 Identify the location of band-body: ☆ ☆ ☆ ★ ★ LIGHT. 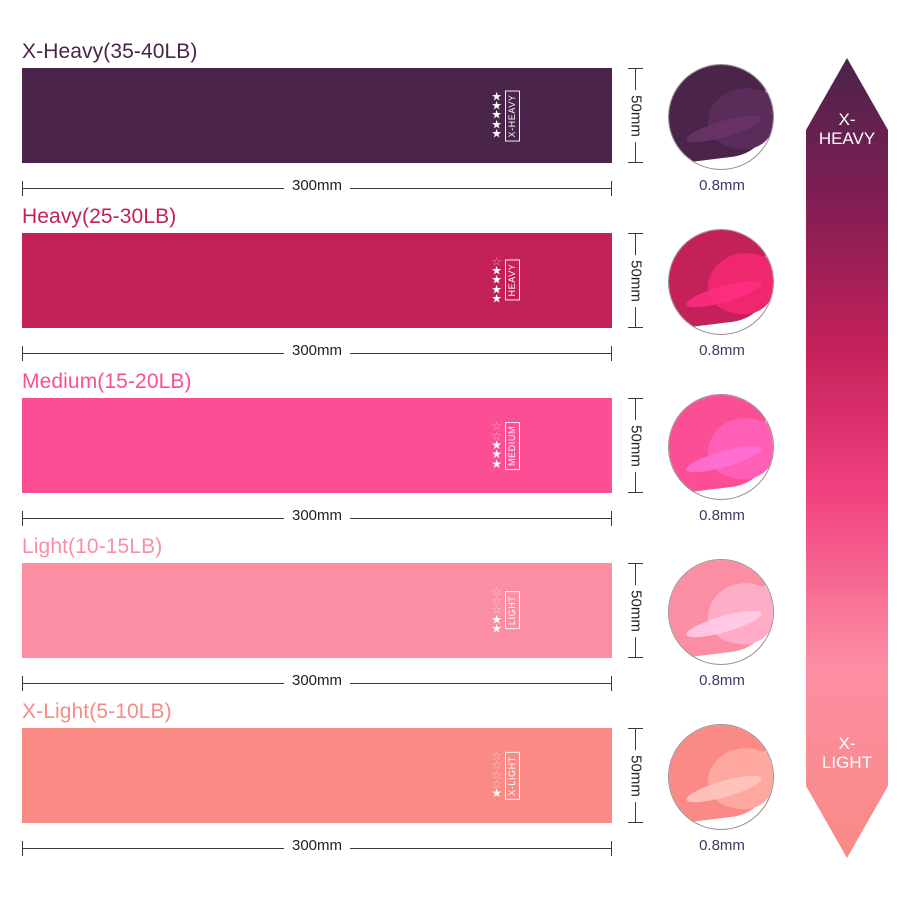
(317, 610).